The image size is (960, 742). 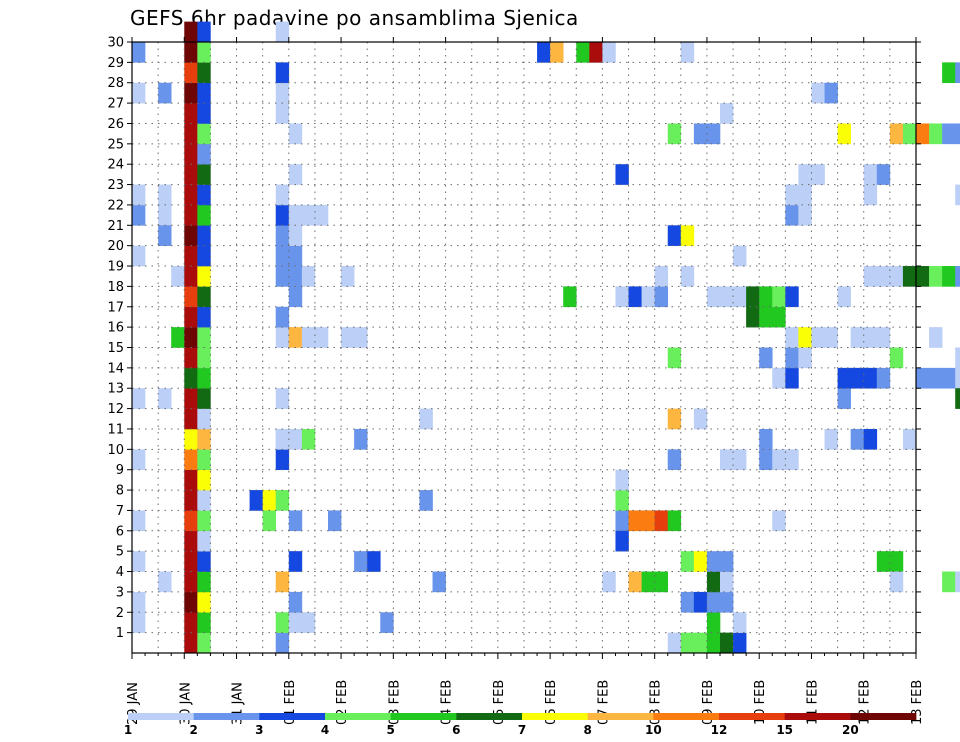 I want to click on y-tick-label: 21, so click(x=115, y=226).